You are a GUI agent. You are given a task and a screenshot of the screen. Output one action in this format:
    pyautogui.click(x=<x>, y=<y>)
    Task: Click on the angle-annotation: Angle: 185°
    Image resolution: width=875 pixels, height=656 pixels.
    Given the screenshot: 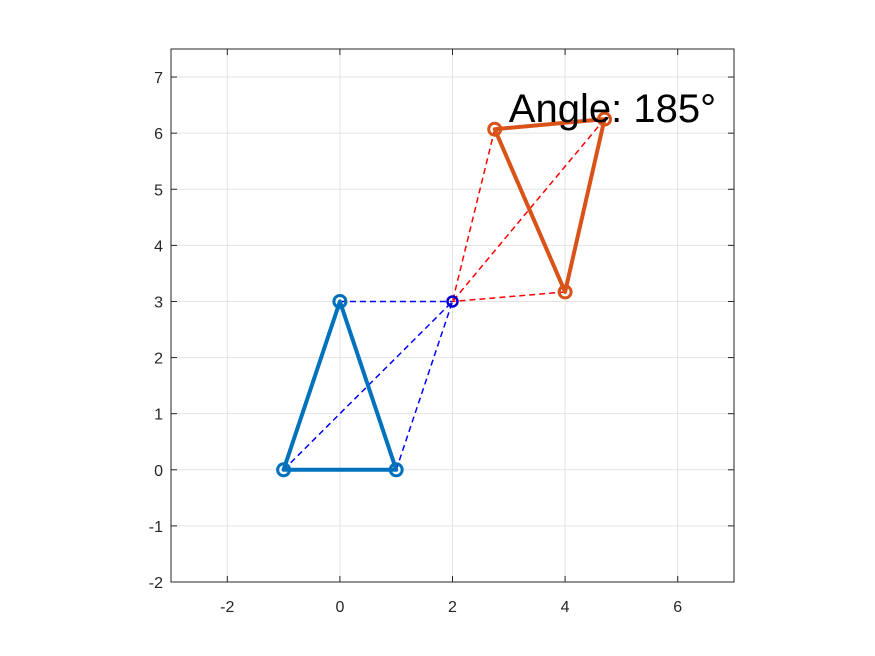 What is the action you would take?
    pyautogui.click(x=612, y=109)
    